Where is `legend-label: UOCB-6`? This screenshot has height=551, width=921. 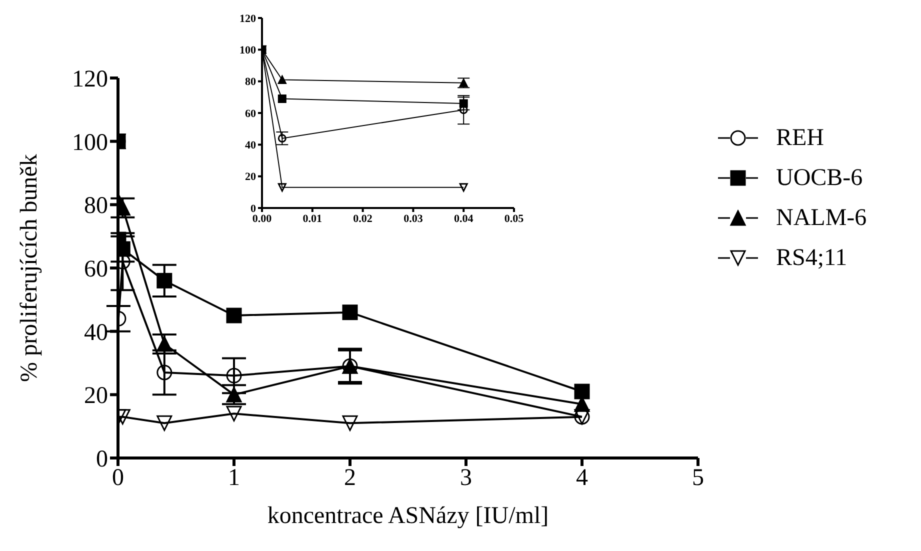
legend-label: UOCB-6 is located at coordinates (819, 178).